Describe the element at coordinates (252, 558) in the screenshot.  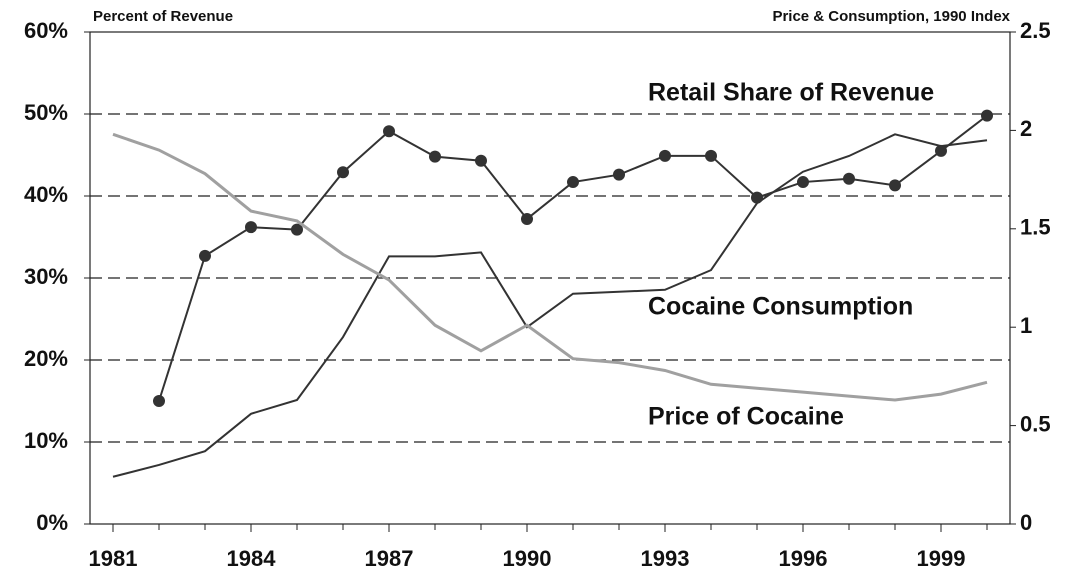
I see `x-tick-label: 1984` at that location.